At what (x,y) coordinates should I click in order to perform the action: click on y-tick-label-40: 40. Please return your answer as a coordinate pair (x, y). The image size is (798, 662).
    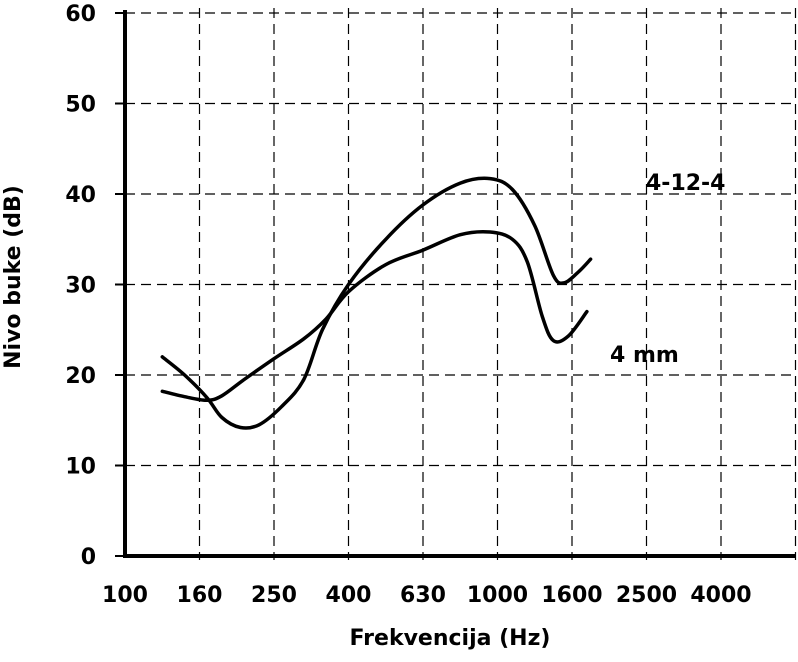
    Looking at the image, I should click on (80, 195).